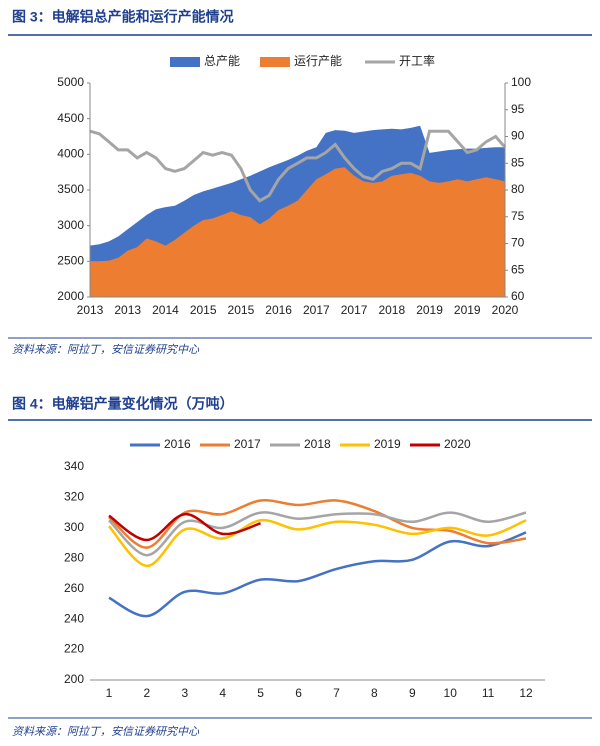 This screenshot has height=746, width=600. I want to click on legend-label: 开工率, so click(417, 60).